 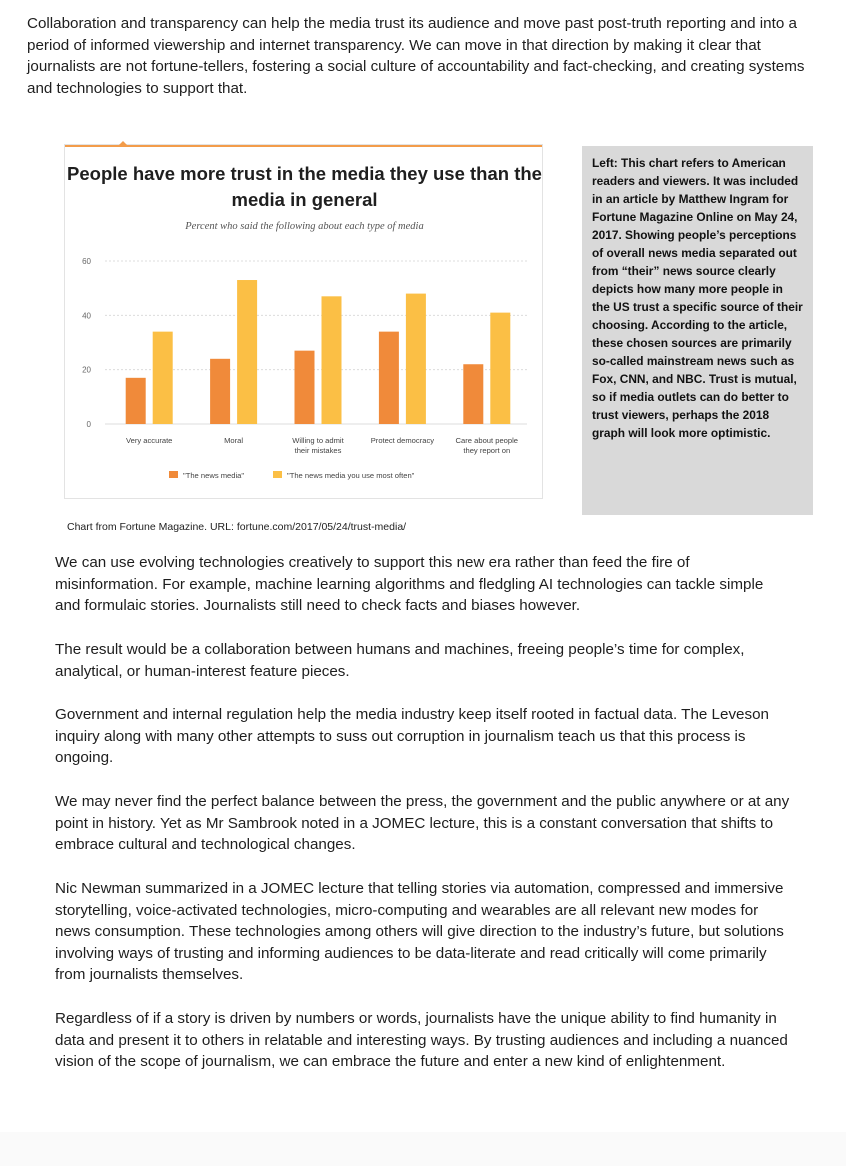 What do you see at coordinates (423, 1149) in the screenshot?
I see `page-bottom-band` at bounding box center [423, 1149].